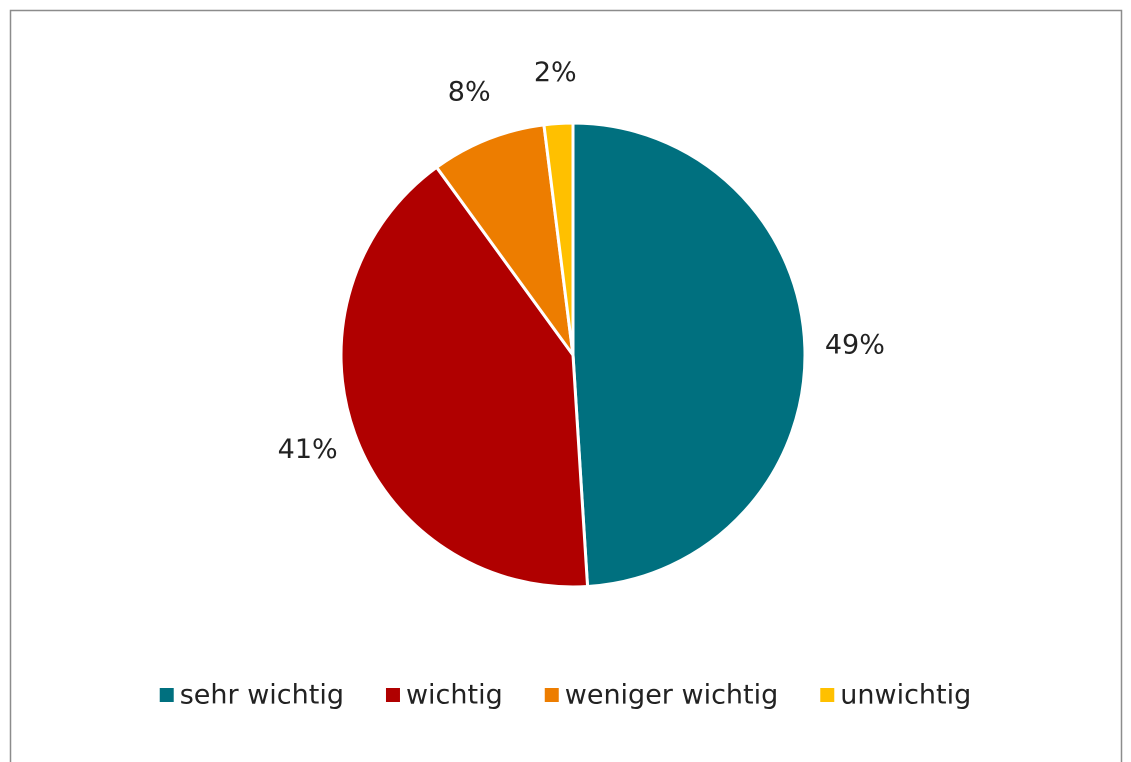 The width and height of the screenshot is (1131, 762). I want to click on data-label: 41%, so click(308, 449).